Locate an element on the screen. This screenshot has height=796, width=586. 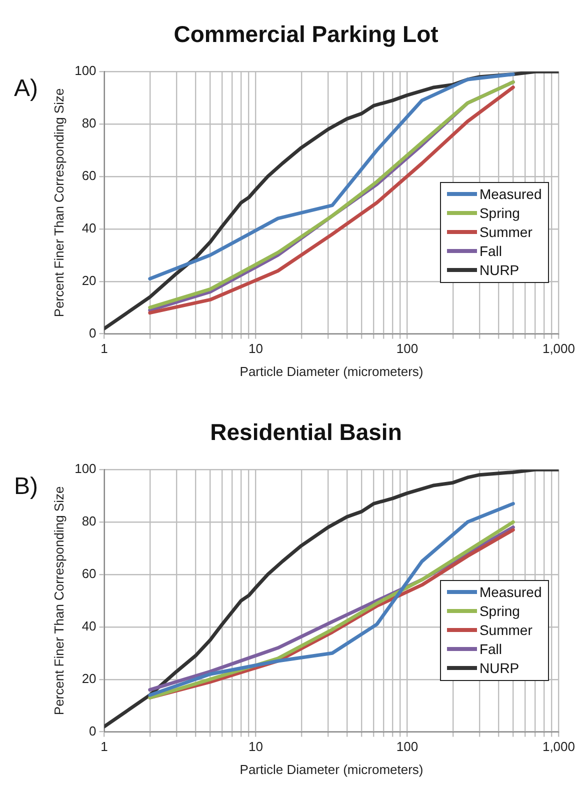
text: A) is located at coordinates (26, 88).